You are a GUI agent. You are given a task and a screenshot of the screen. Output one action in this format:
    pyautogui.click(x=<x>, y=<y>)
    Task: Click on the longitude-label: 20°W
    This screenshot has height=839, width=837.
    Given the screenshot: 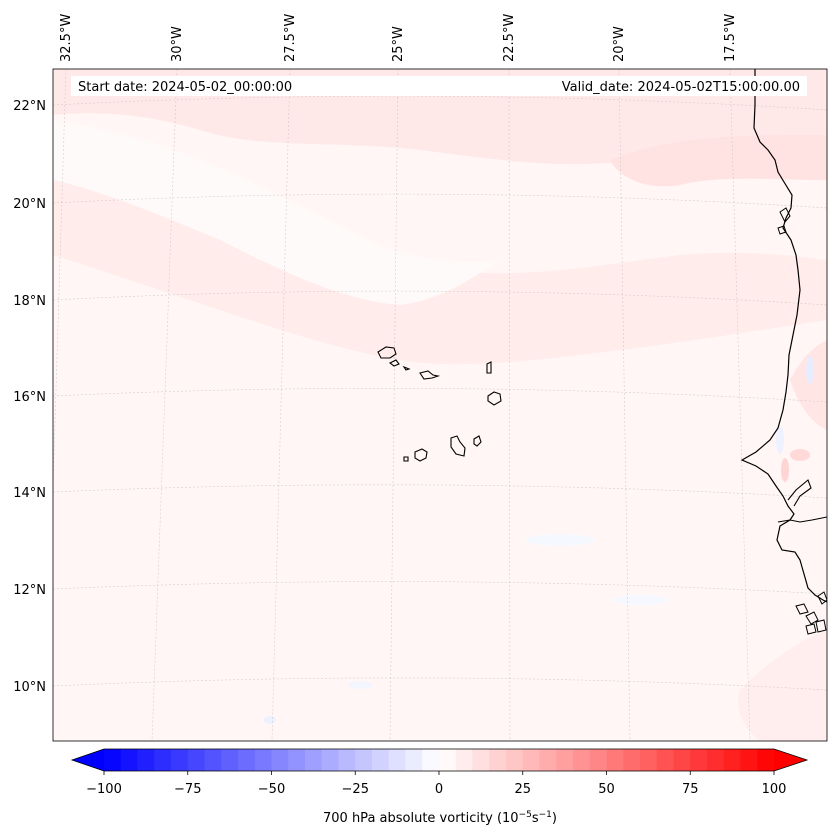 What is the action you would take?
    pyautogui.click(x=619, y=44)
    